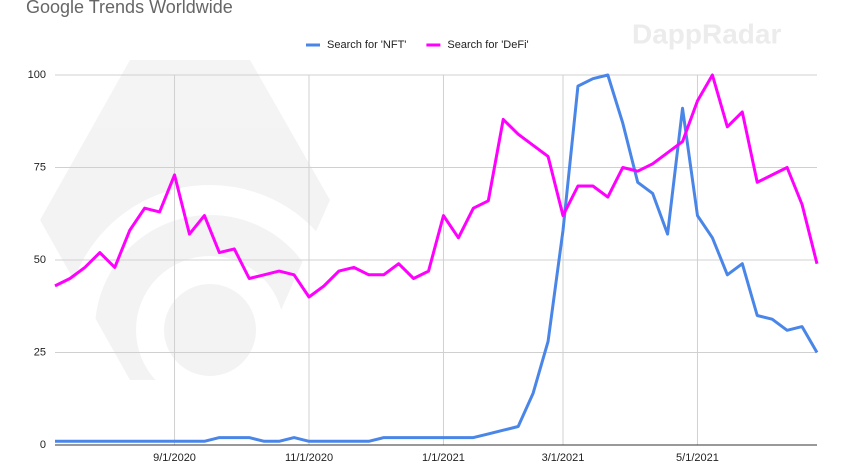 Image resolution: width=844 pixels, height=462 pixels. What do you see at coordinates (366, 45) in the screenshot?
I see `legend-label: Search for 'NFT'` at bounding box center [366, 45].